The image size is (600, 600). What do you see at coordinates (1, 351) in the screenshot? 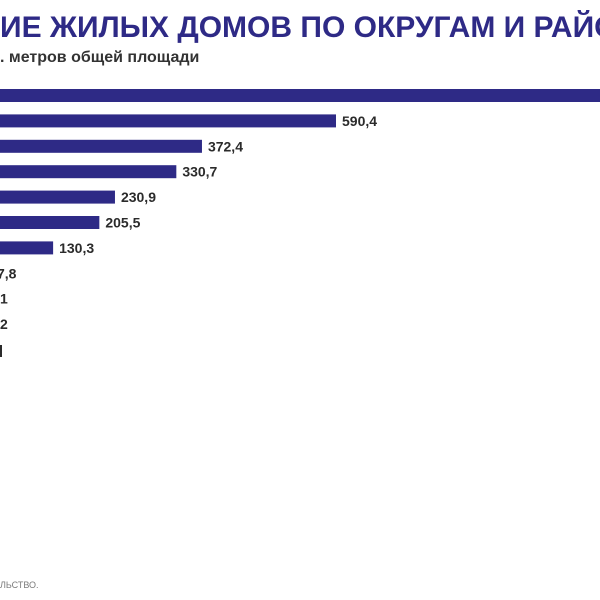
I see `truncated-value-mark` at bounding box center [1, 351].